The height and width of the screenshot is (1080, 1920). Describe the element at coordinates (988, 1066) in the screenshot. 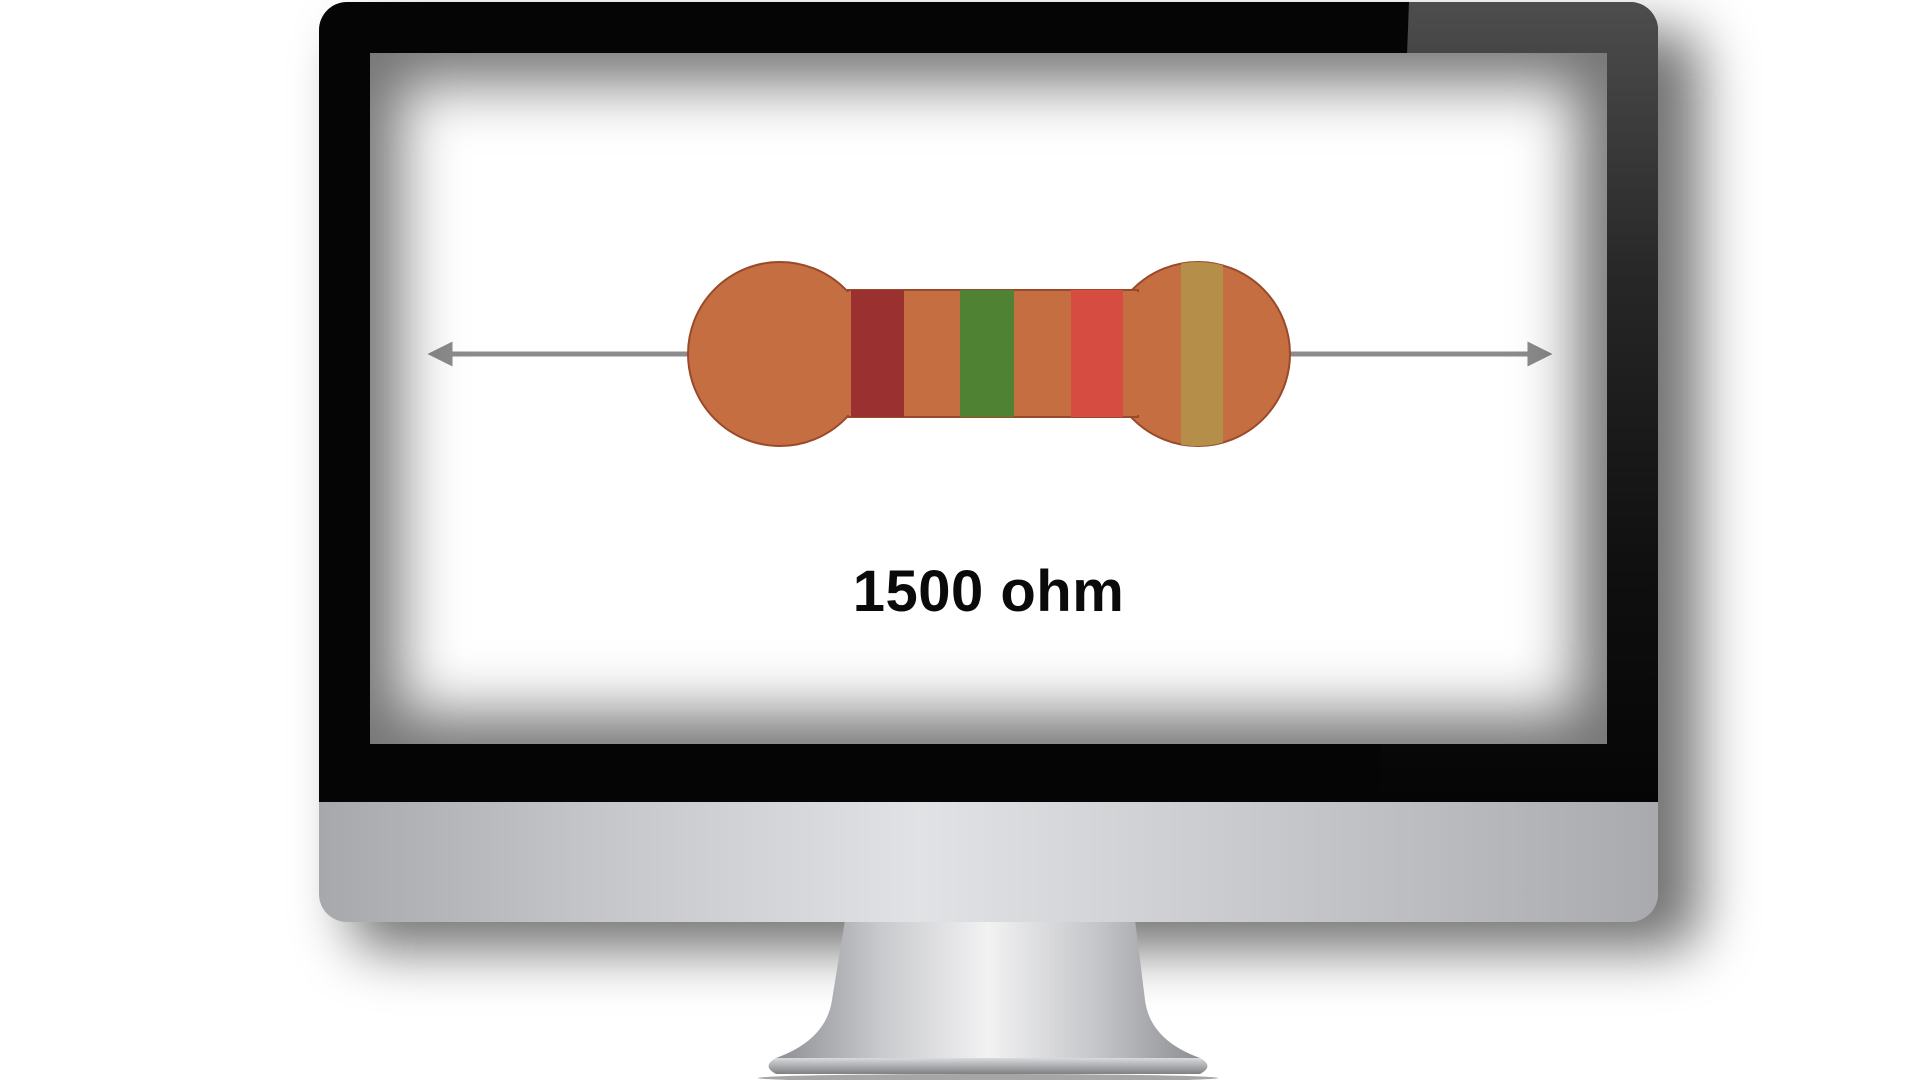

I see `stand-base` at that location.